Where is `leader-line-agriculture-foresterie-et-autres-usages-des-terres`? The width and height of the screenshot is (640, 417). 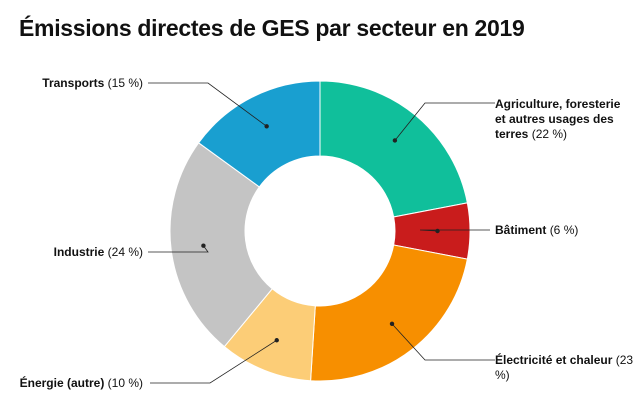 leader-line-agriculture-foresterie-et-autres-usages-des-terres is located at coordinates (444, 121).